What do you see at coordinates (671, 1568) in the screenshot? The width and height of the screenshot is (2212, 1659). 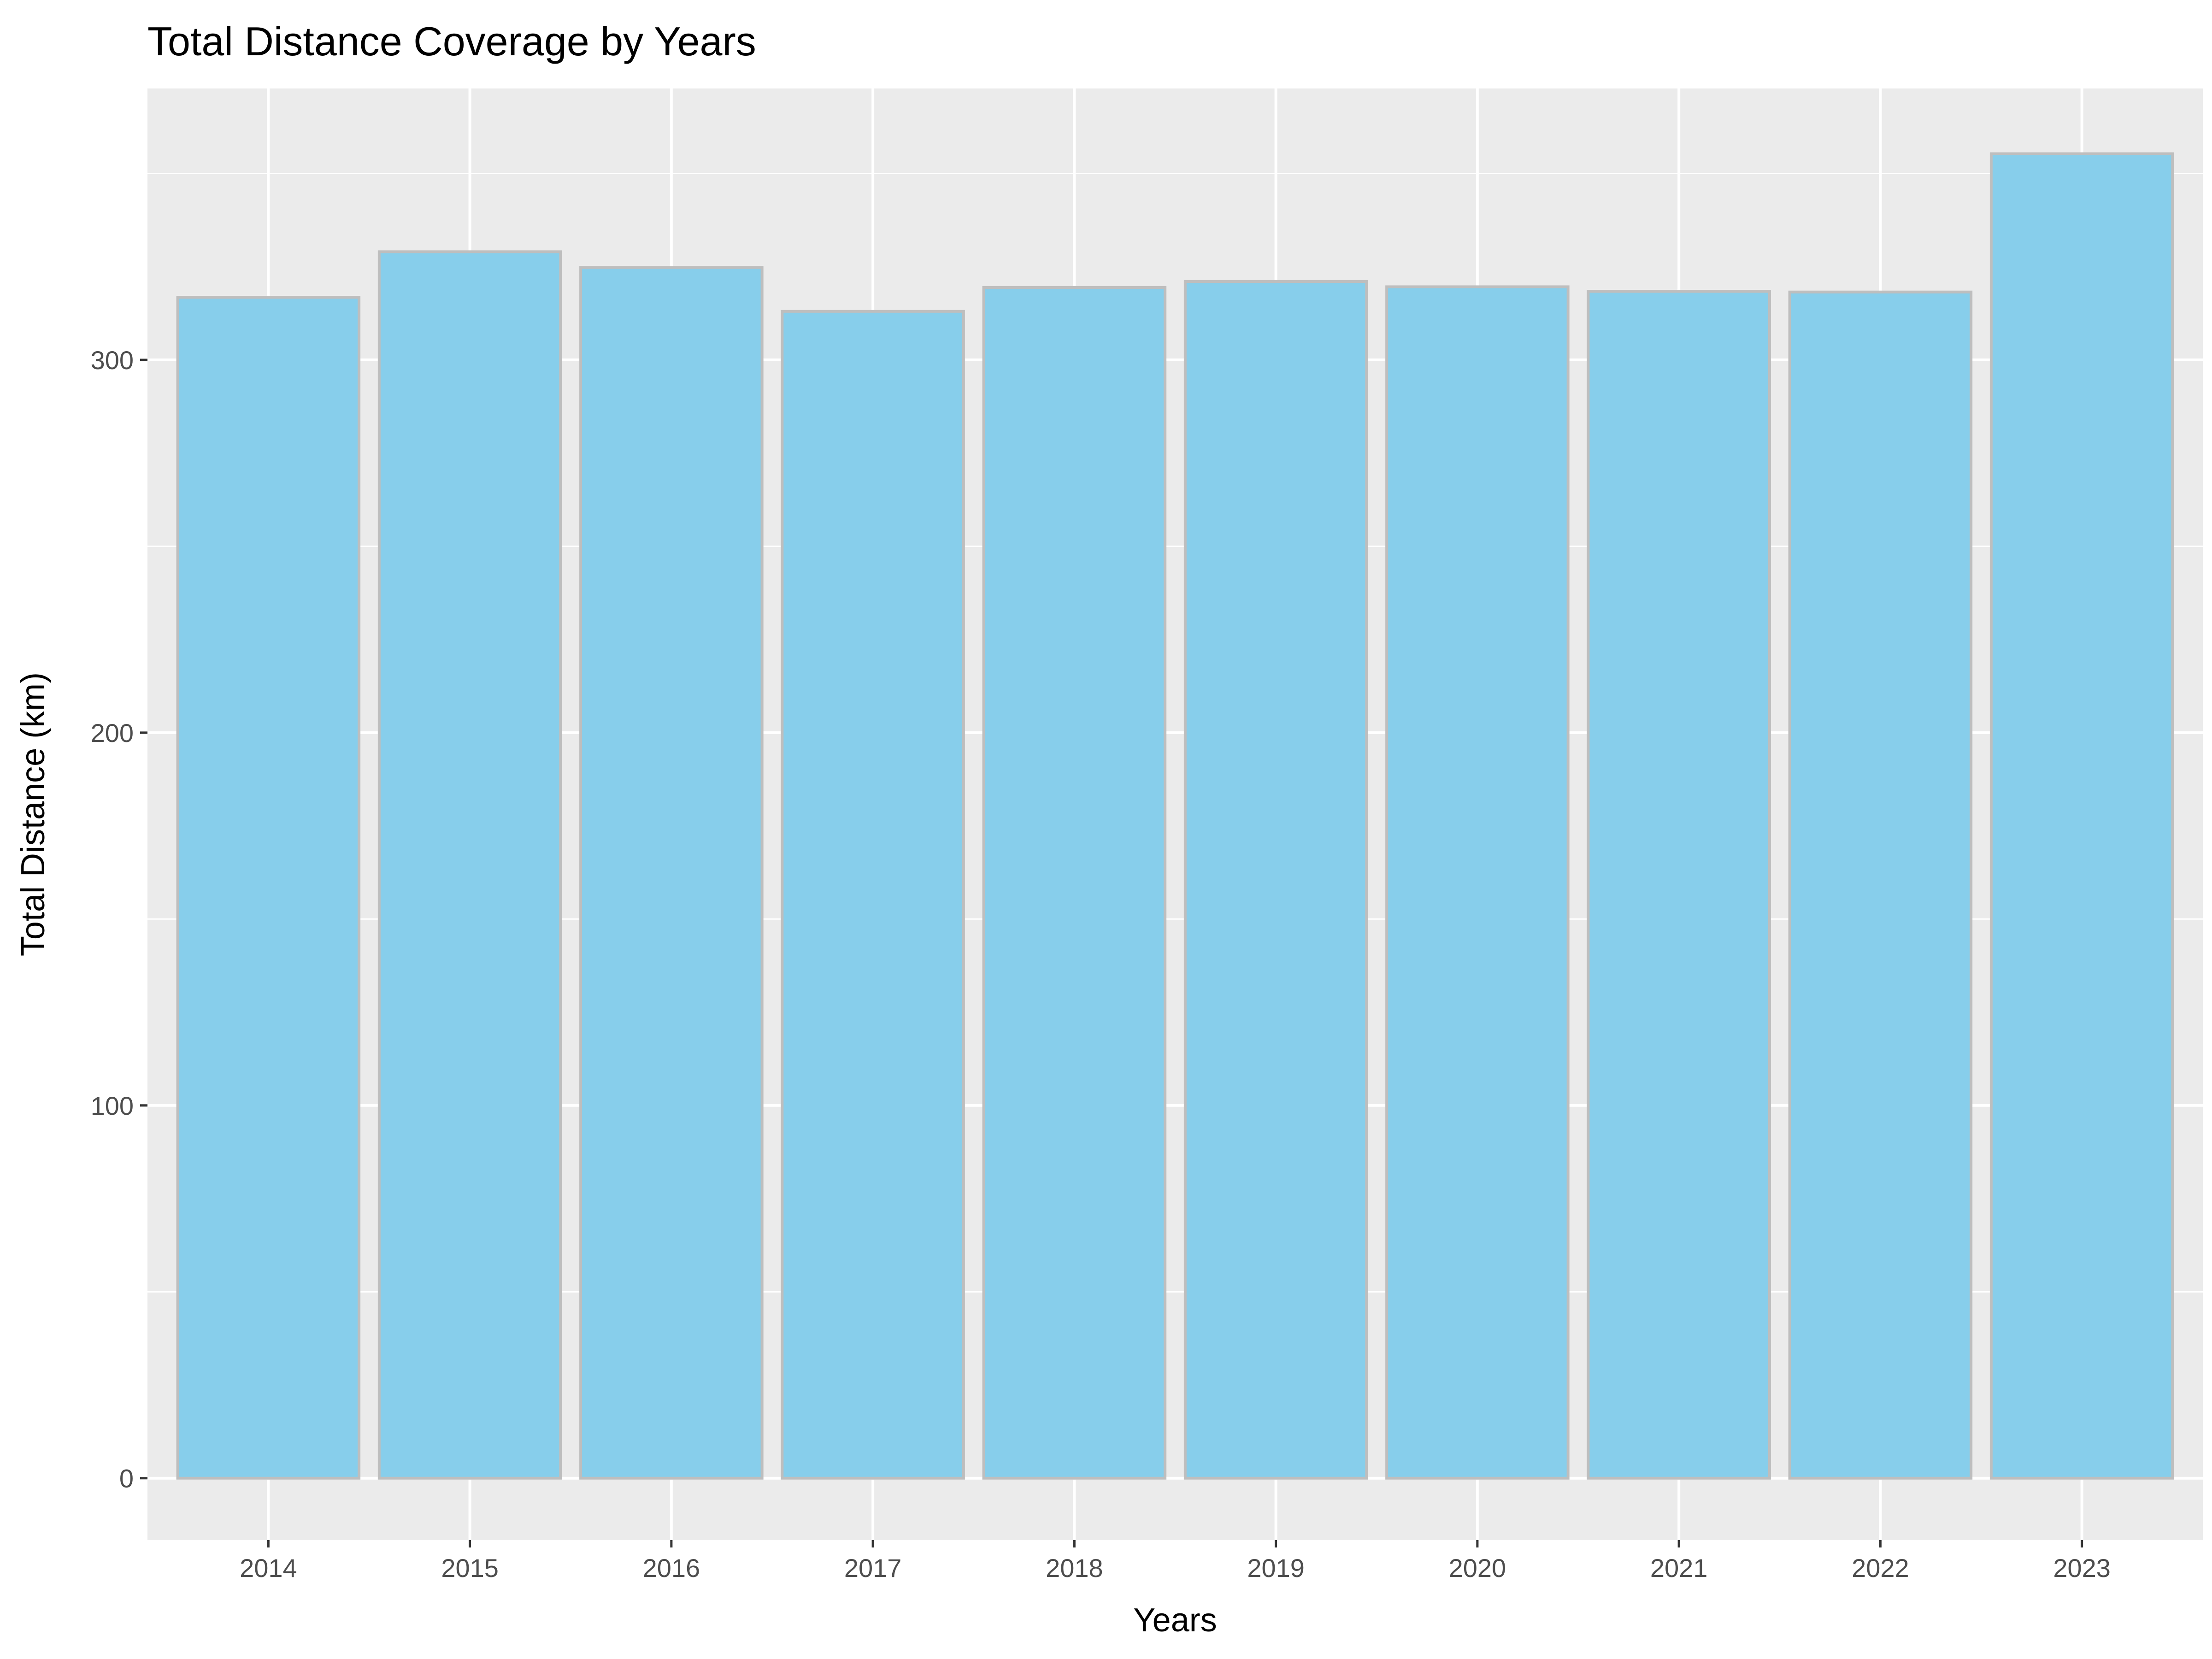 I see `x-tick-label: 2016` at bounding box center [671, 1568].